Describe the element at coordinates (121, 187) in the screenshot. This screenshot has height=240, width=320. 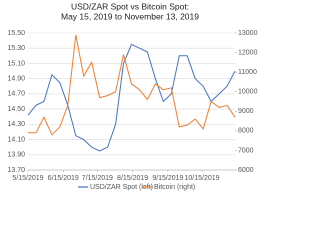
I see `legend-label: USD/ZAR Spot (left)` at that location.